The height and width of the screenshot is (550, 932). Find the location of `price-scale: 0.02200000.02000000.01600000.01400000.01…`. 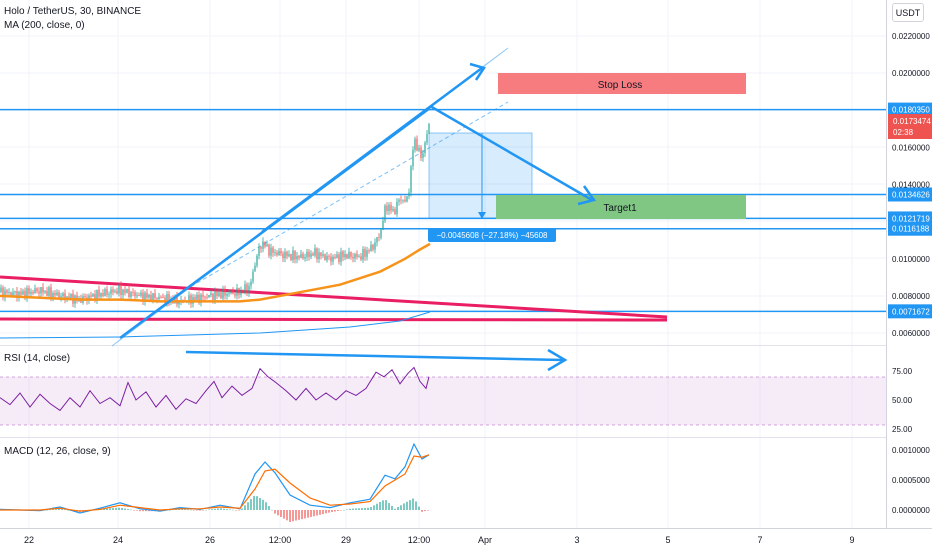

price-scale: 0.02200000.02000000.01600000.01400000.01… is located at coordinates (911, 273).